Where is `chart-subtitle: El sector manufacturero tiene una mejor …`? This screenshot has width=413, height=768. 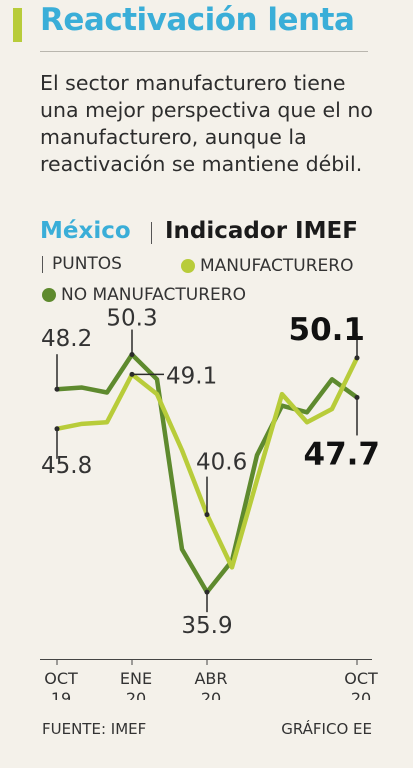 chart-subtitle: El sector manufacturero tiene una mejor … is located at coordinates (206, 123).